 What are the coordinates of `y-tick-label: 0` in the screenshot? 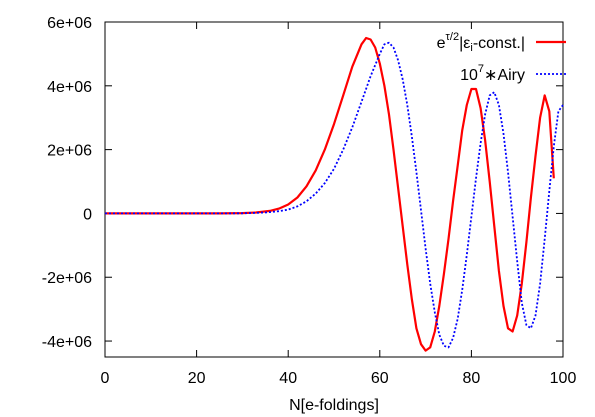 It's located at (87, 214).